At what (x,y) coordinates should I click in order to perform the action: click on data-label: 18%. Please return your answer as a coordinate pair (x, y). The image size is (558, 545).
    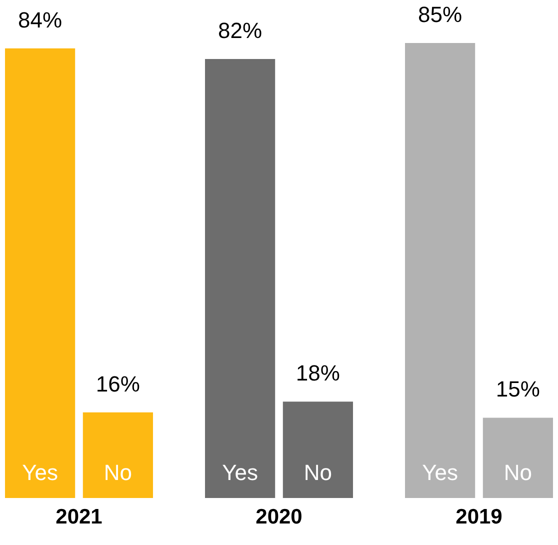
    Looking at the image, I should click on (318, 373).